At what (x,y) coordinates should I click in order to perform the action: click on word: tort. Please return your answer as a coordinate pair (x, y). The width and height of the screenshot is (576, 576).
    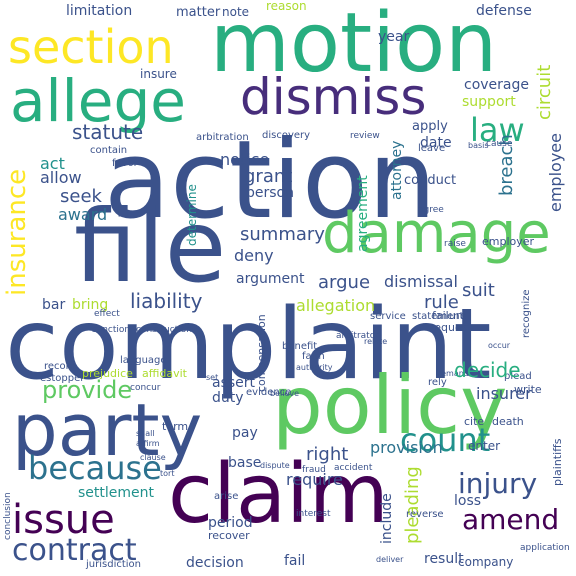
    Looking at the image, I should click on (167, 473).